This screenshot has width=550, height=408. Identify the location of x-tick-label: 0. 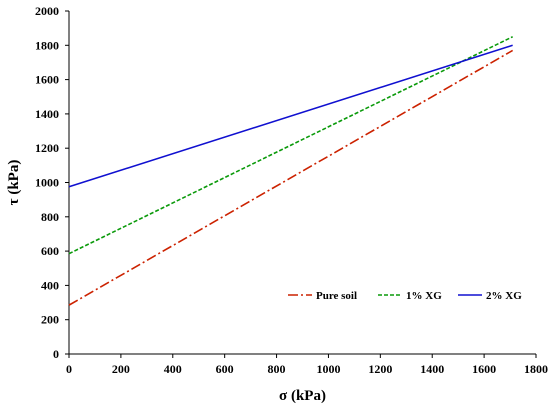
(69, 369).